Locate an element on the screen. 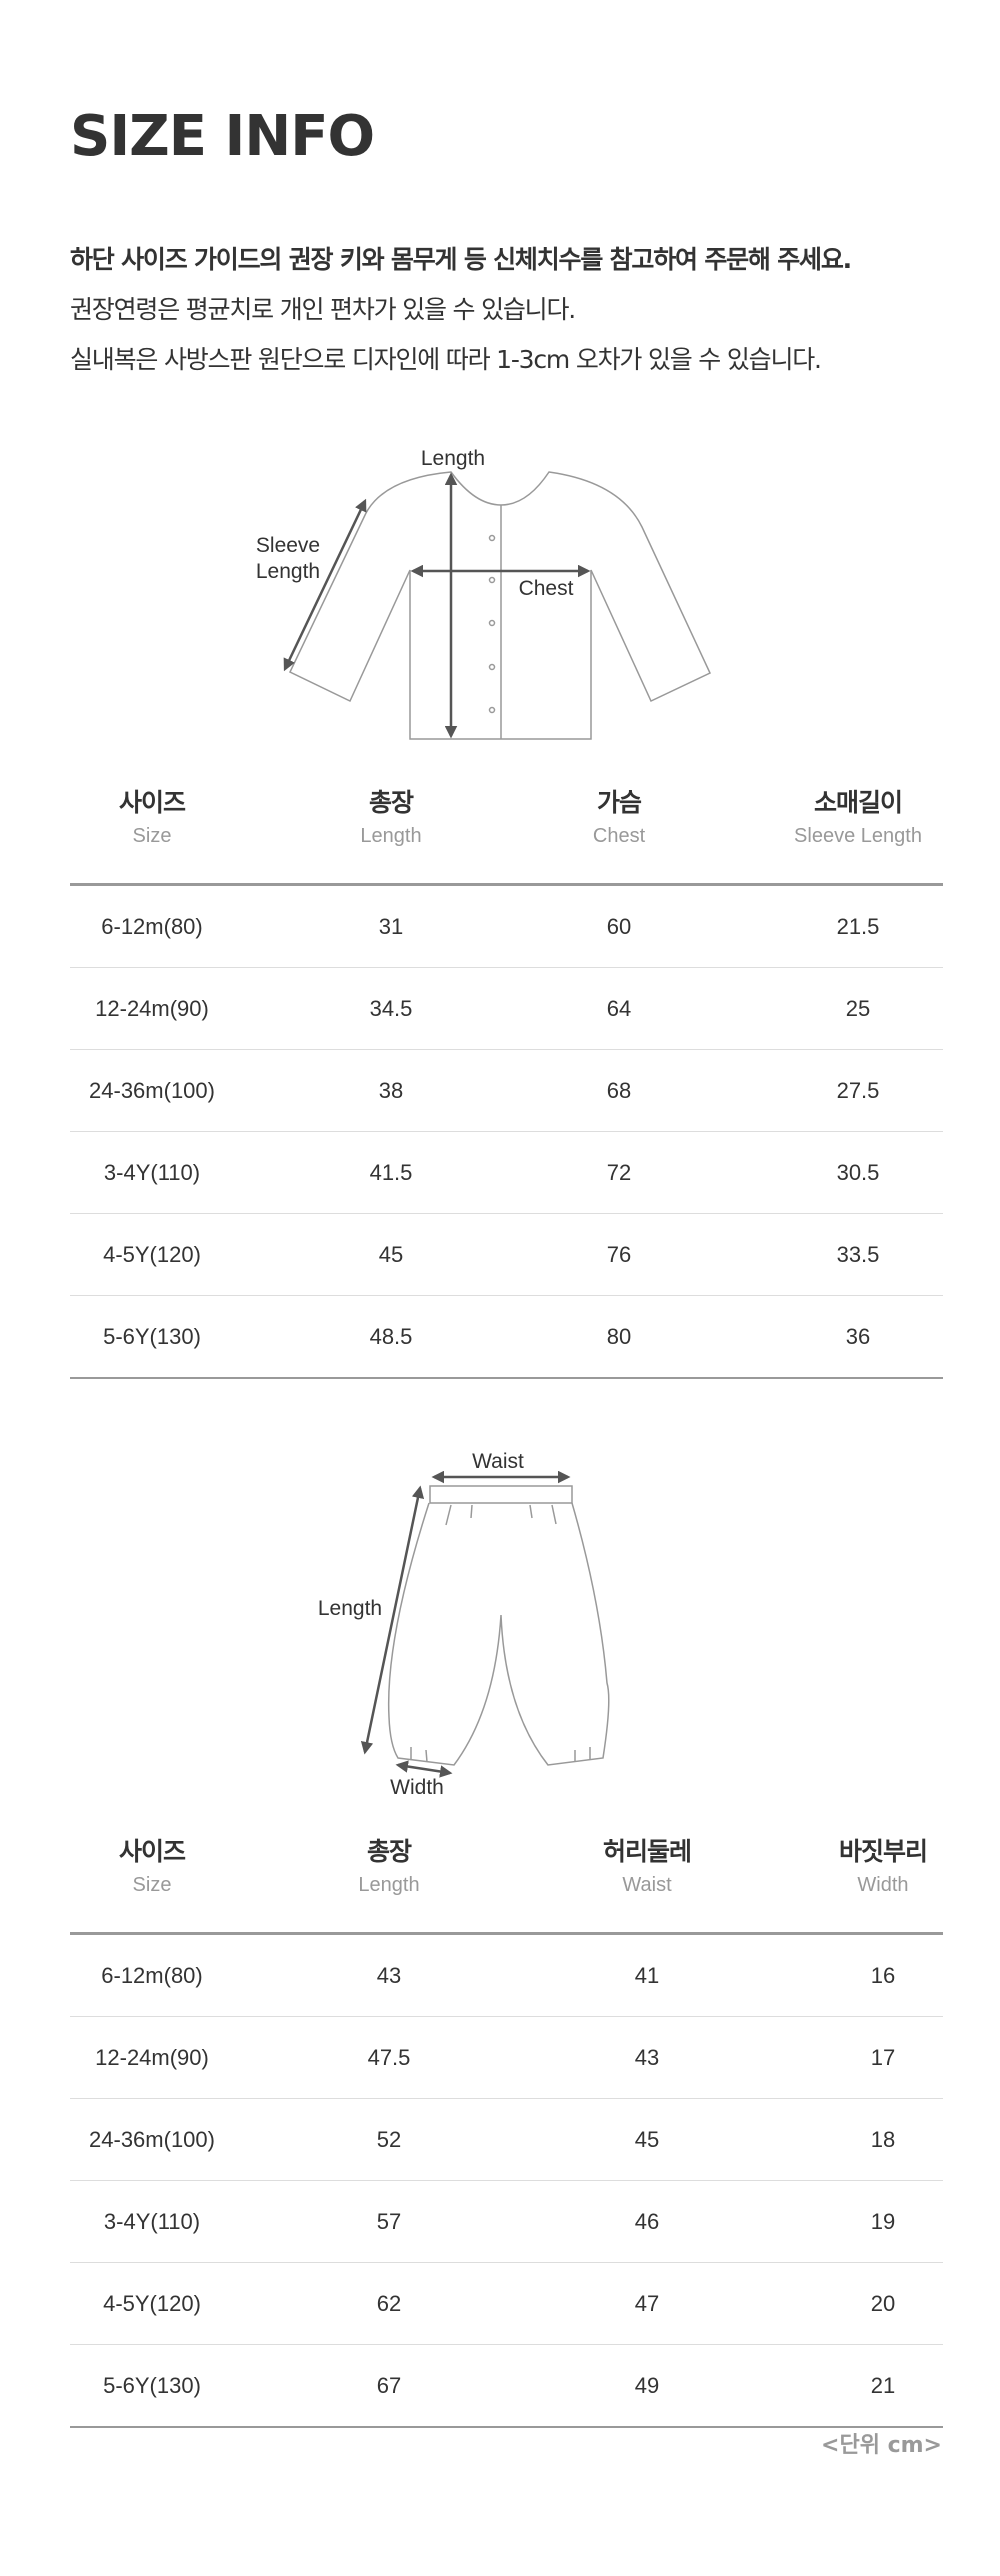  table-cell: 21.5 is located at coordinates (858, 926).